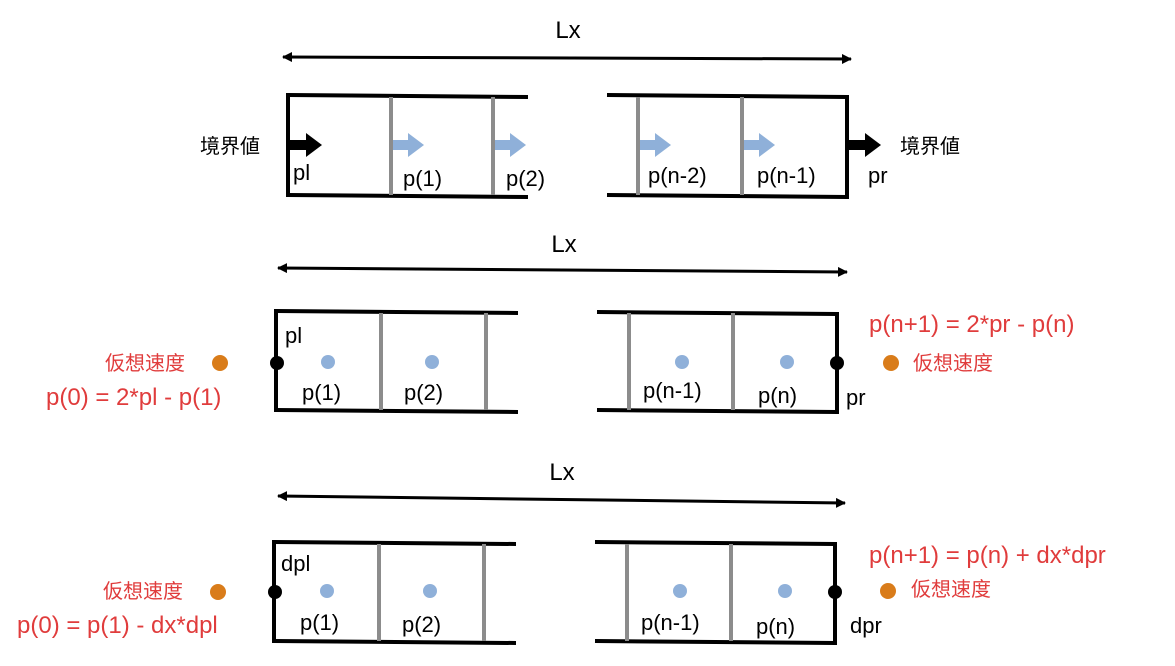 This screenshot has width=1175, height=666. Describe the element at coordinates (987, 555) in the screenshot. I see `ghost-formula-right: p(n+1) = p(n) + dx*dpr` at that location.